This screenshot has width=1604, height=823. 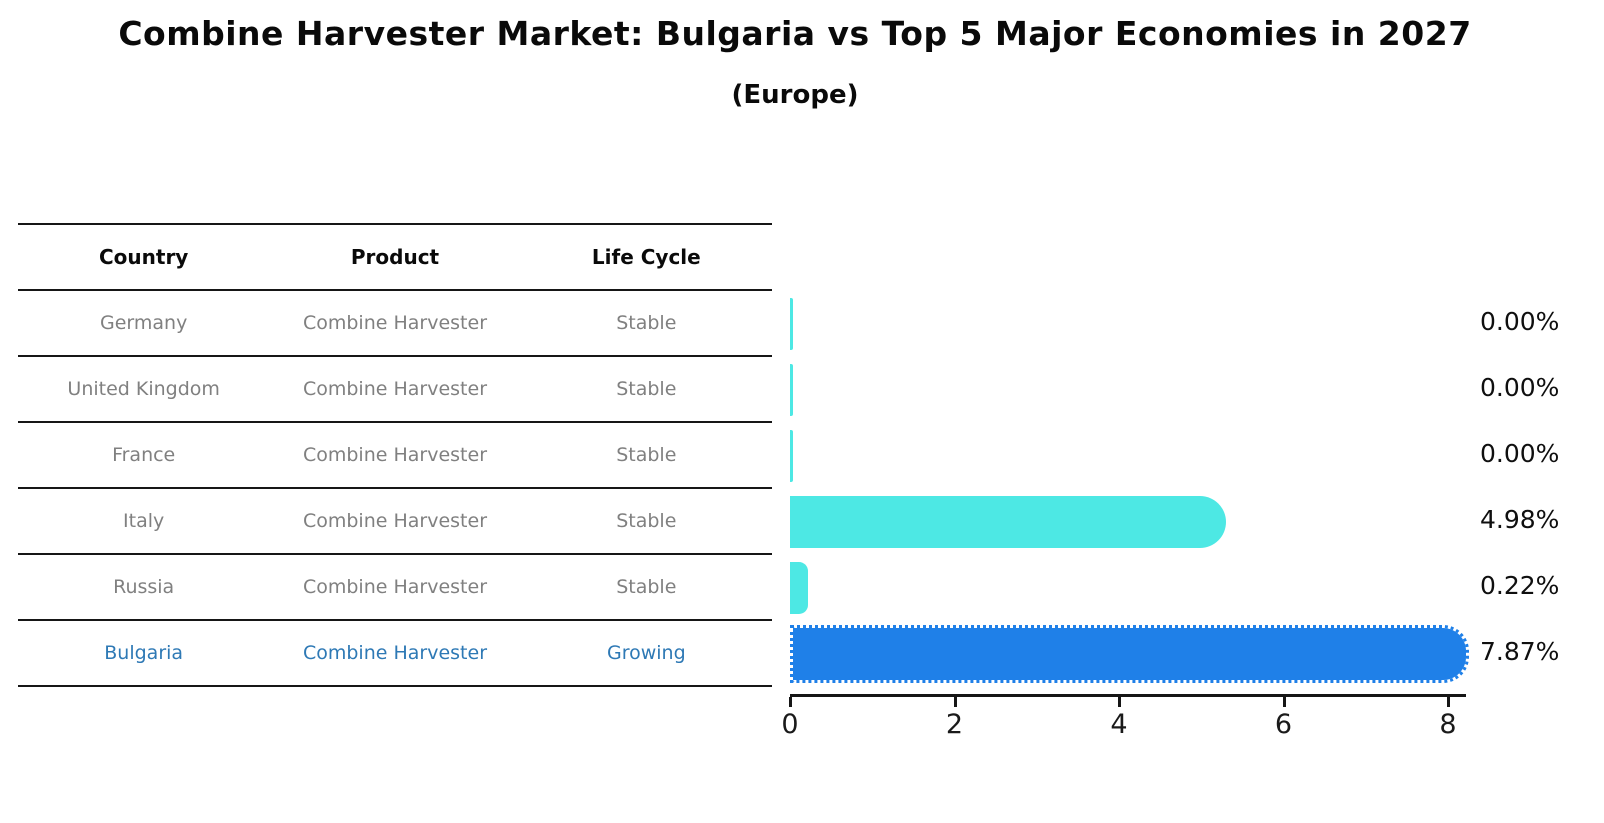 I want to click on value-label-united-kingdom: 0.00%, so click(x=1520, y=387).